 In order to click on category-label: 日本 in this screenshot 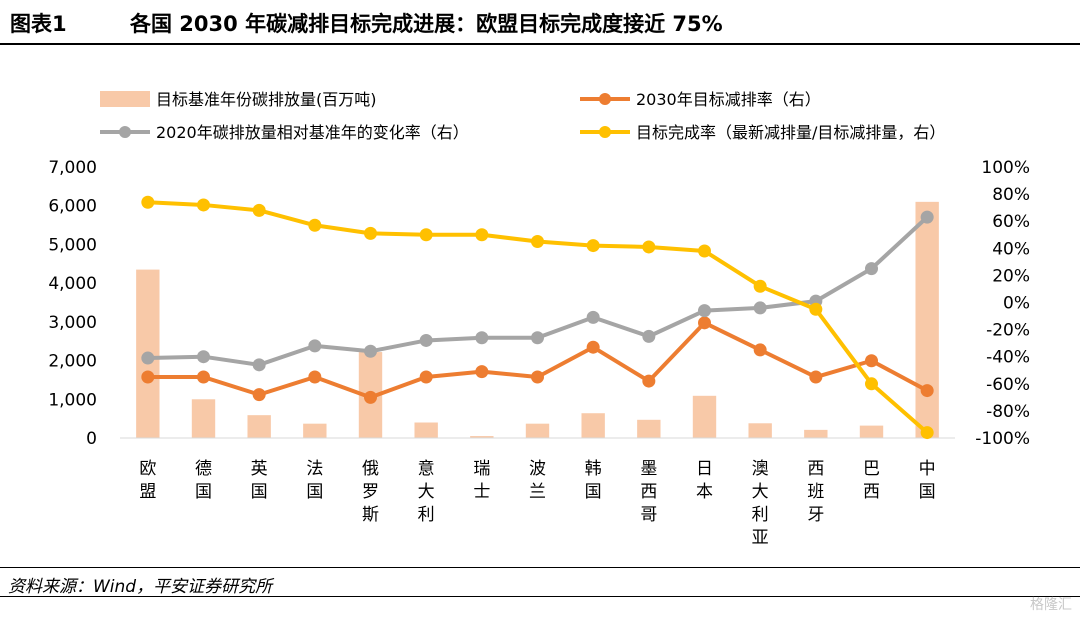, I will do `click(704, 480)`.